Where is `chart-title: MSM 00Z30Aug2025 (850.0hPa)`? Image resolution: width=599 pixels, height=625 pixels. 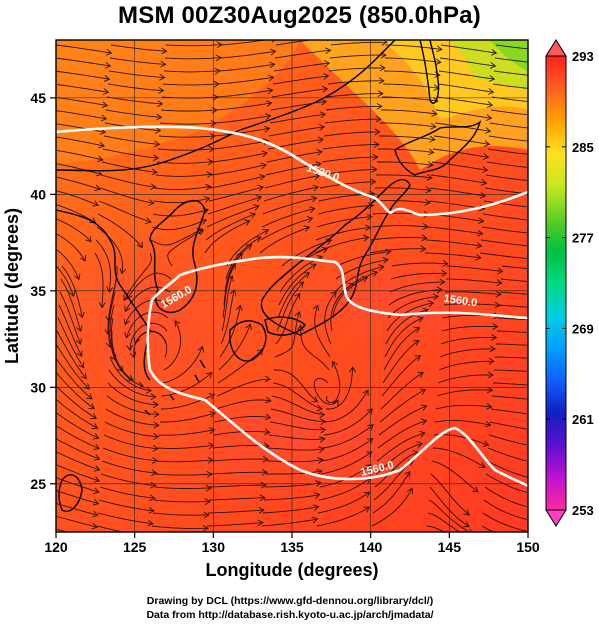
chart-title: MSM 00Z30Aug2025 (850.0hPa) is located at coordinates (299, 15).